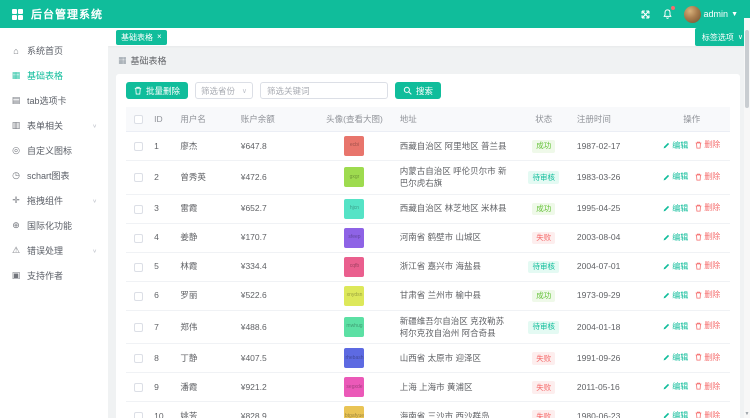  Describe the element at coordinates (206, 119) in the screenshot. I see `col-username: 用户名` at that location.